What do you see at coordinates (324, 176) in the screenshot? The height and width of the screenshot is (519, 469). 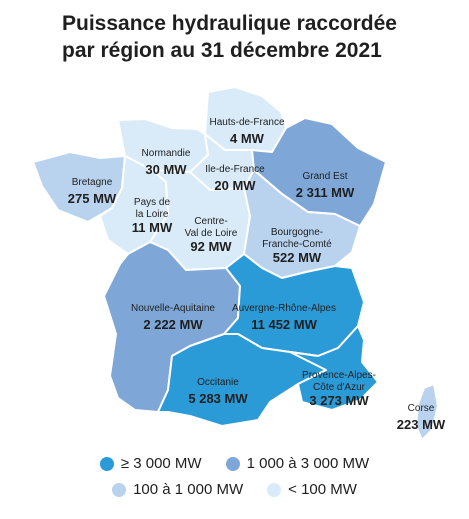 I see `region-name-grand-est: Grand Est` at bounding box center [324, 176].